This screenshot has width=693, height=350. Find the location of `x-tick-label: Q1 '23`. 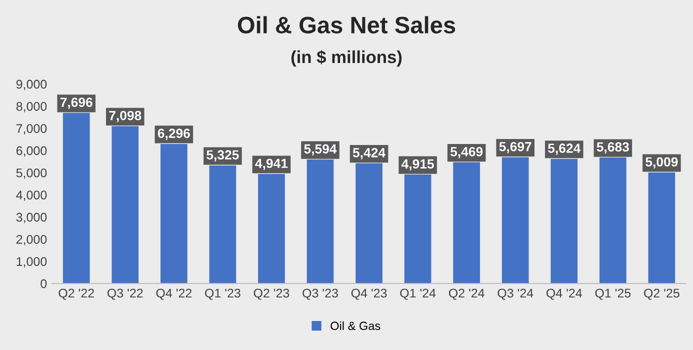

x-tick-label: Q1 '23 is located at coordinates (222, 294).